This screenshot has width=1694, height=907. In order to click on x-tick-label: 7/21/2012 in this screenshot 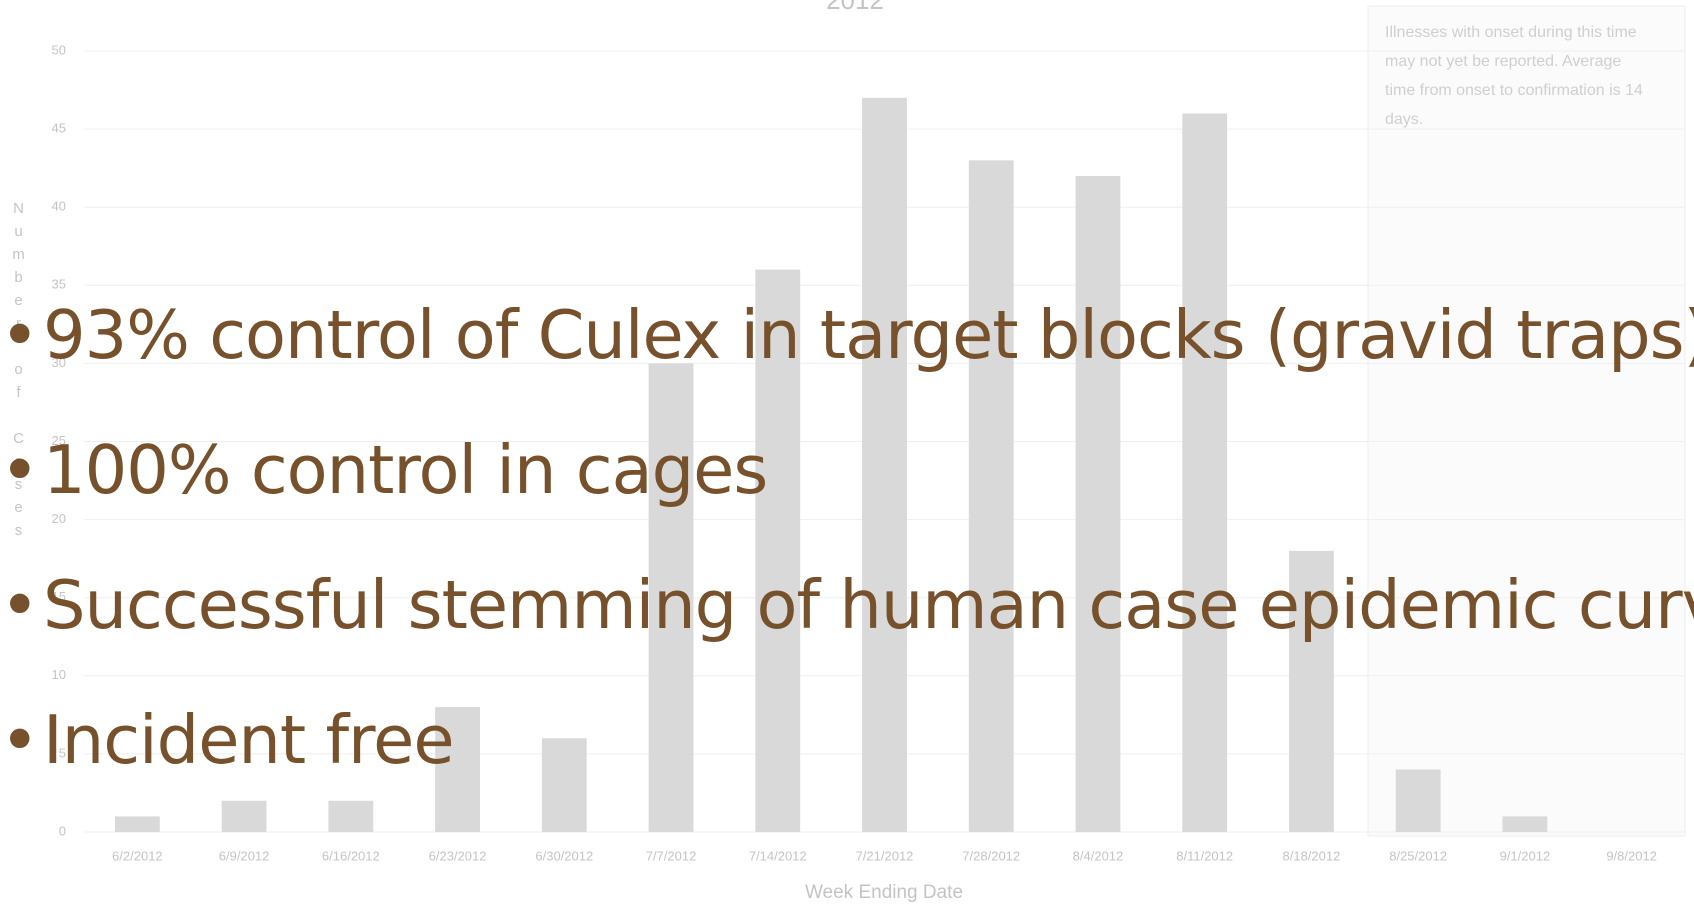, I will do `click(885, 855)`.